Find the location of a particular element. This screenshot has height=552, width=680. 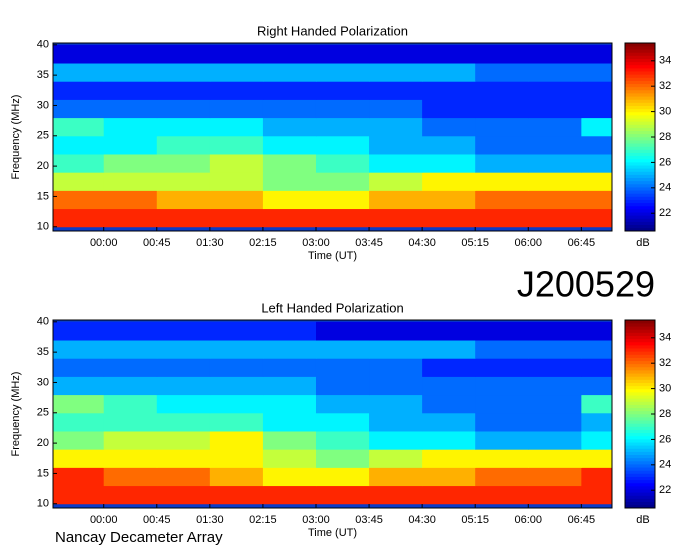

y-tick-label: 20 is located at coordinates (43, 443).